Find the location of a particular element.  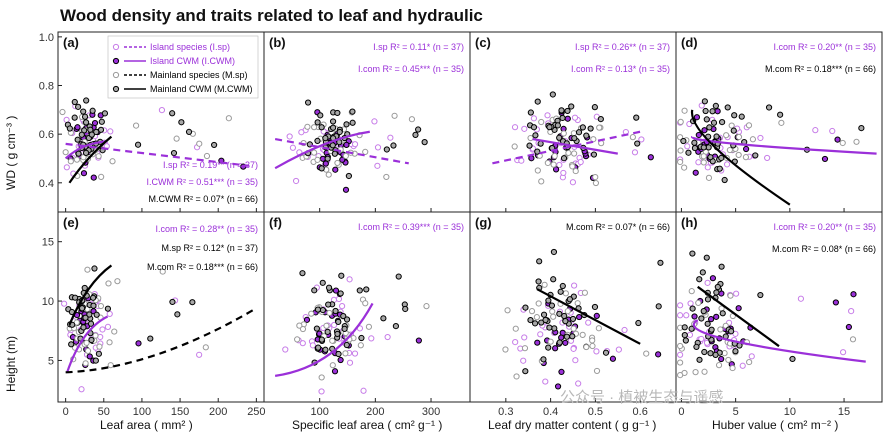

x-tick-label: 200 is located at coordinates (375, 412).